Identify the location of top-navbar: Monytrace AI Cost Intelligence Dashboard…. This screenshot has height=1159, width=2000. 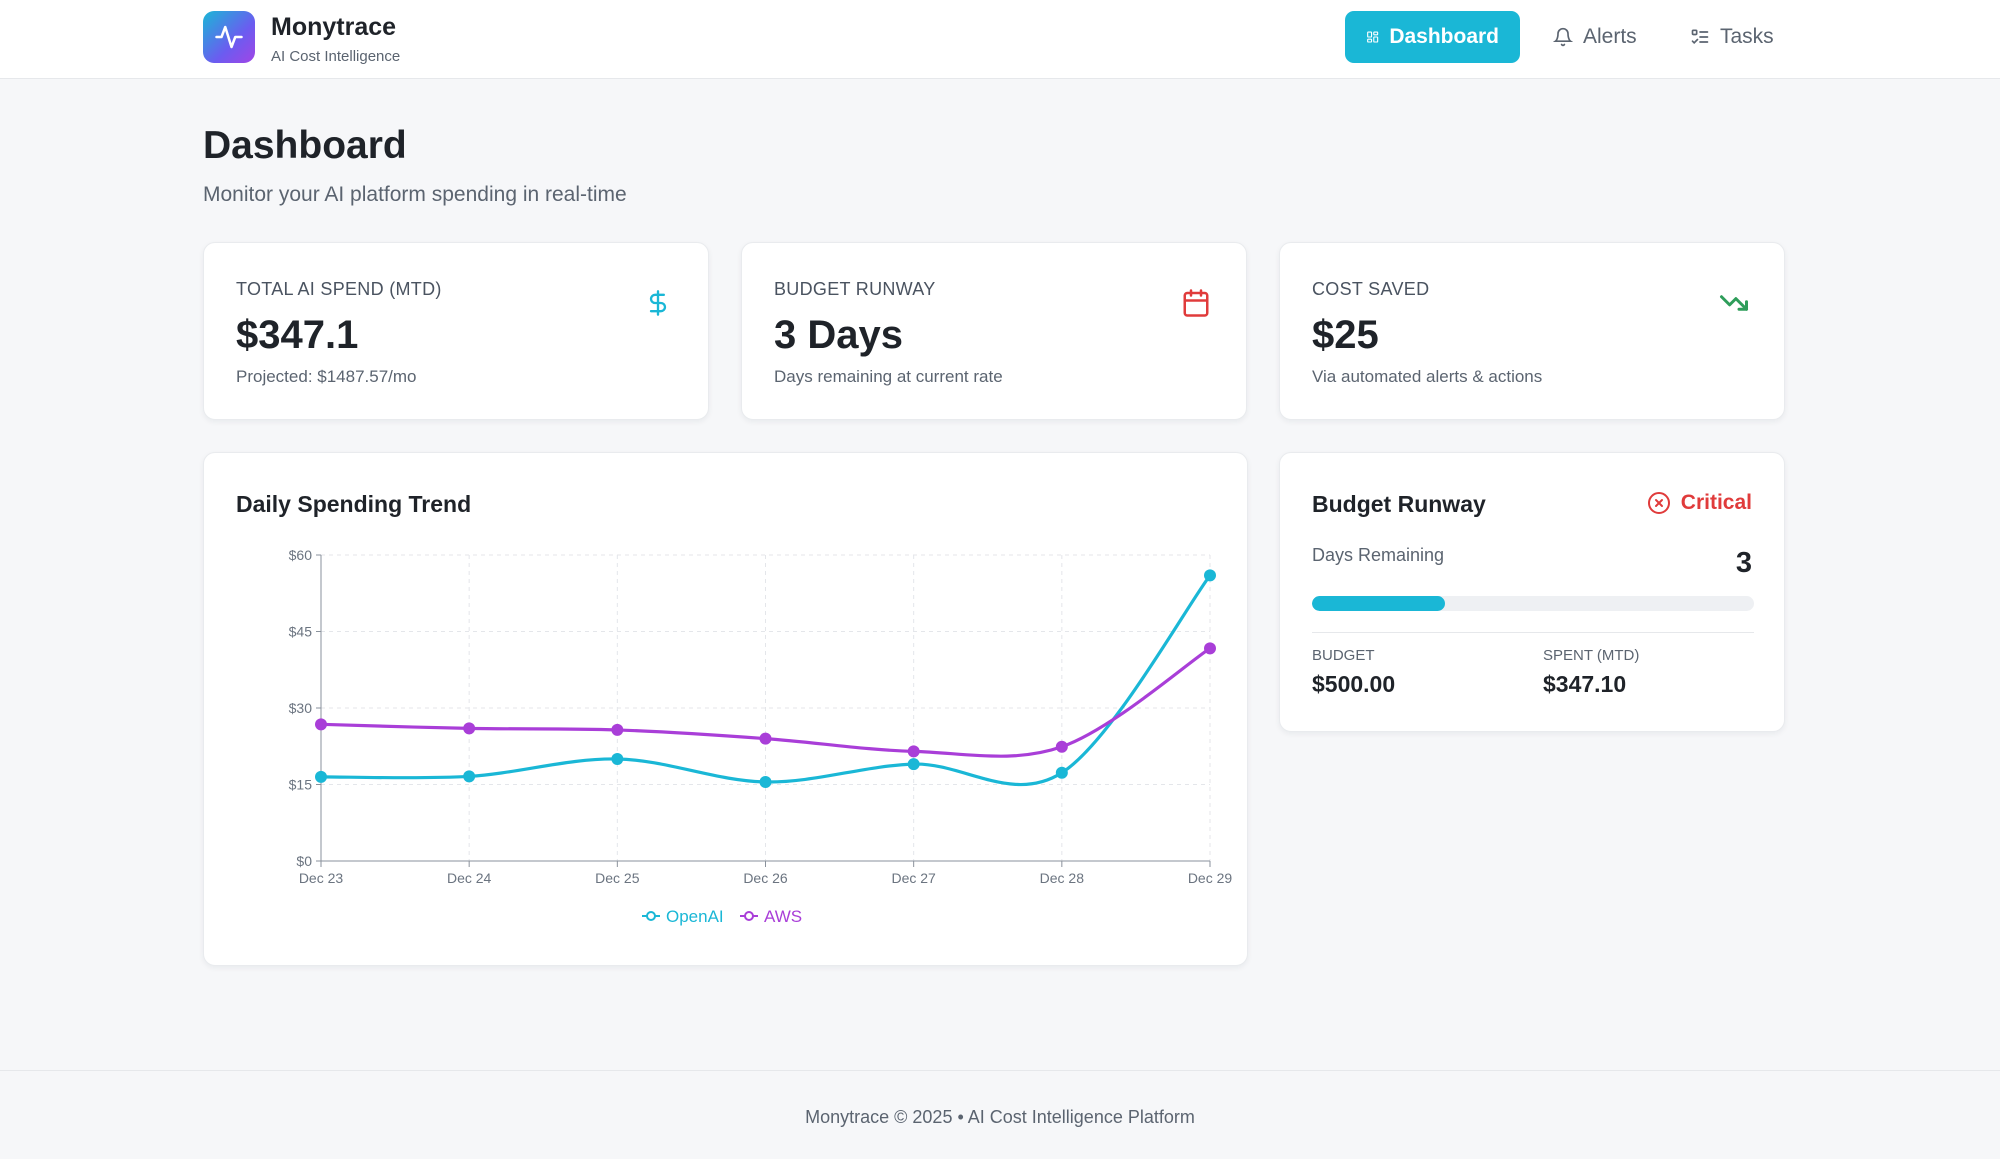
(1000, 39).